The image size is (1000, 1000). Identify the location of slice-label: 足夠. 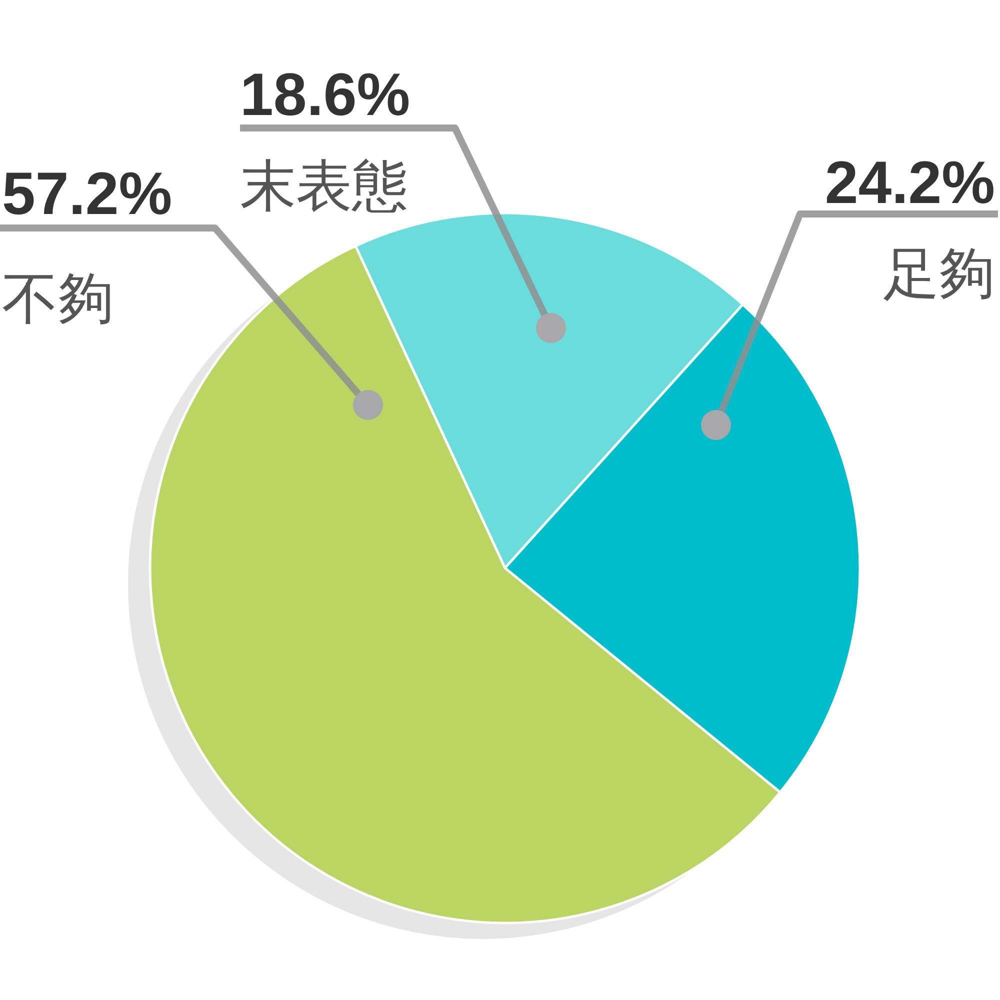
(939, 274).